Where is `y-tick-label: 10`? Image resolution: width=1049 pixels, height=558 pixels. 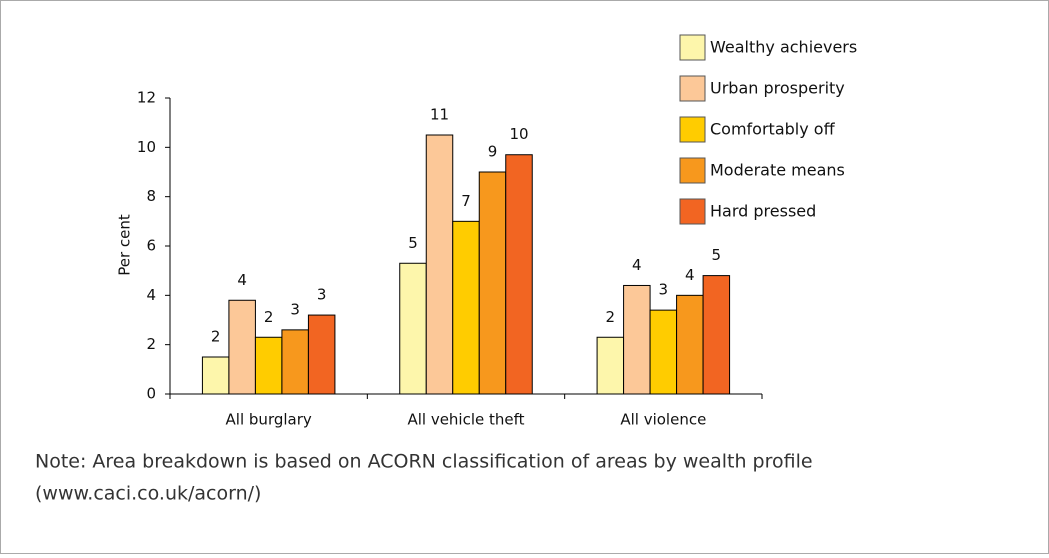 y-tick-label: 10 is located at coordinates (146, 147).